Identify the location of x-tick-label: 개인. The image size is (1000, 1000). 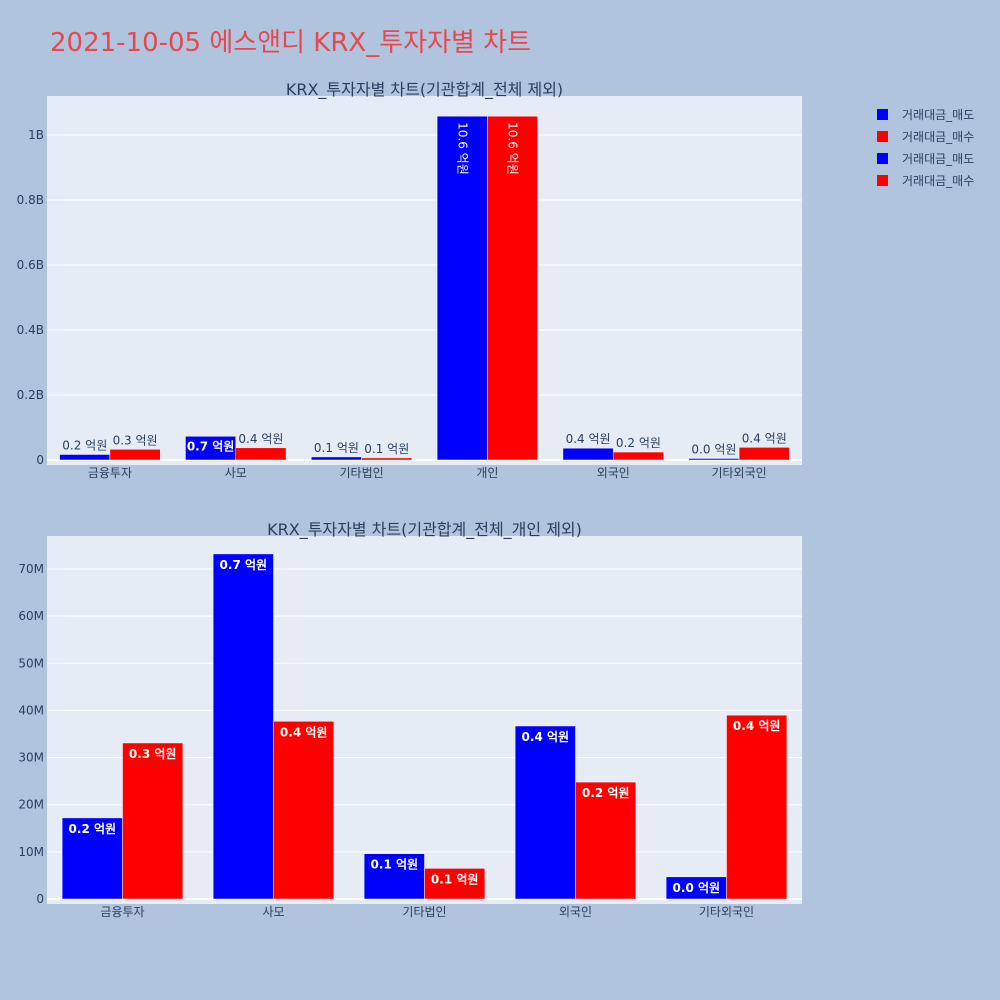
(487, 473).